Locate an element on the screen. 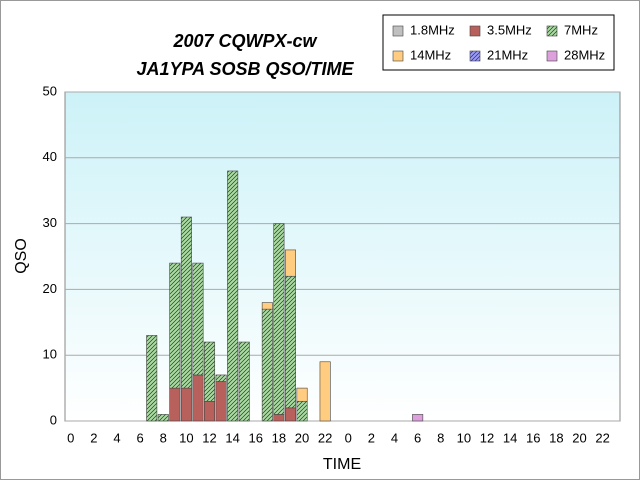 The width and height of the screenshot is (640, 480). legend-label: 28MHz is located at coordinates (584, 54).